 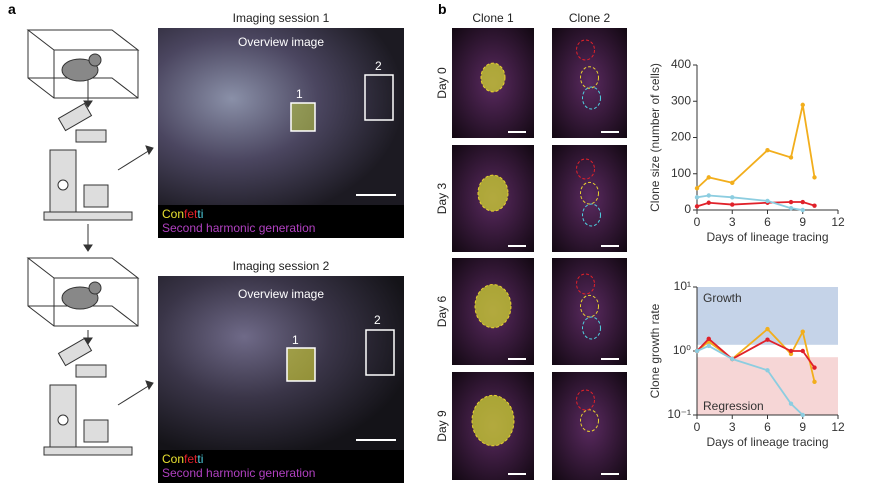 What do you see at coordinates (722, 298) in the screenshot?
I see `band-label: Growth` at bounding box center [722, 298].